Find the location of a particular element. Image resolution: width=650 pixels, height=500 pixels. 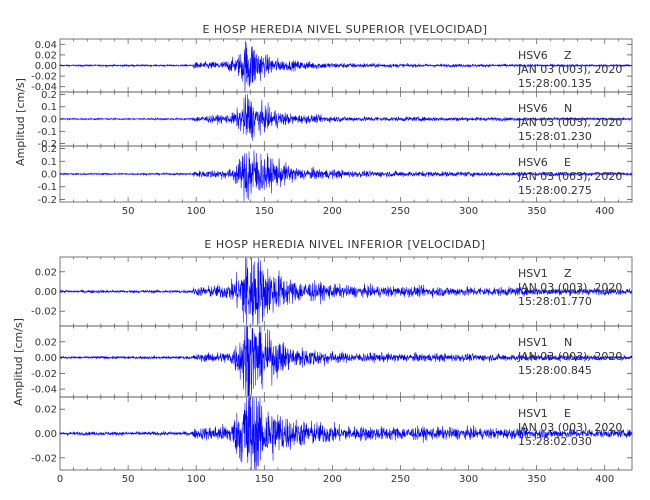

chart1-panel1-time-label: 15:28:00.845 is located at coordinates (555, 370).